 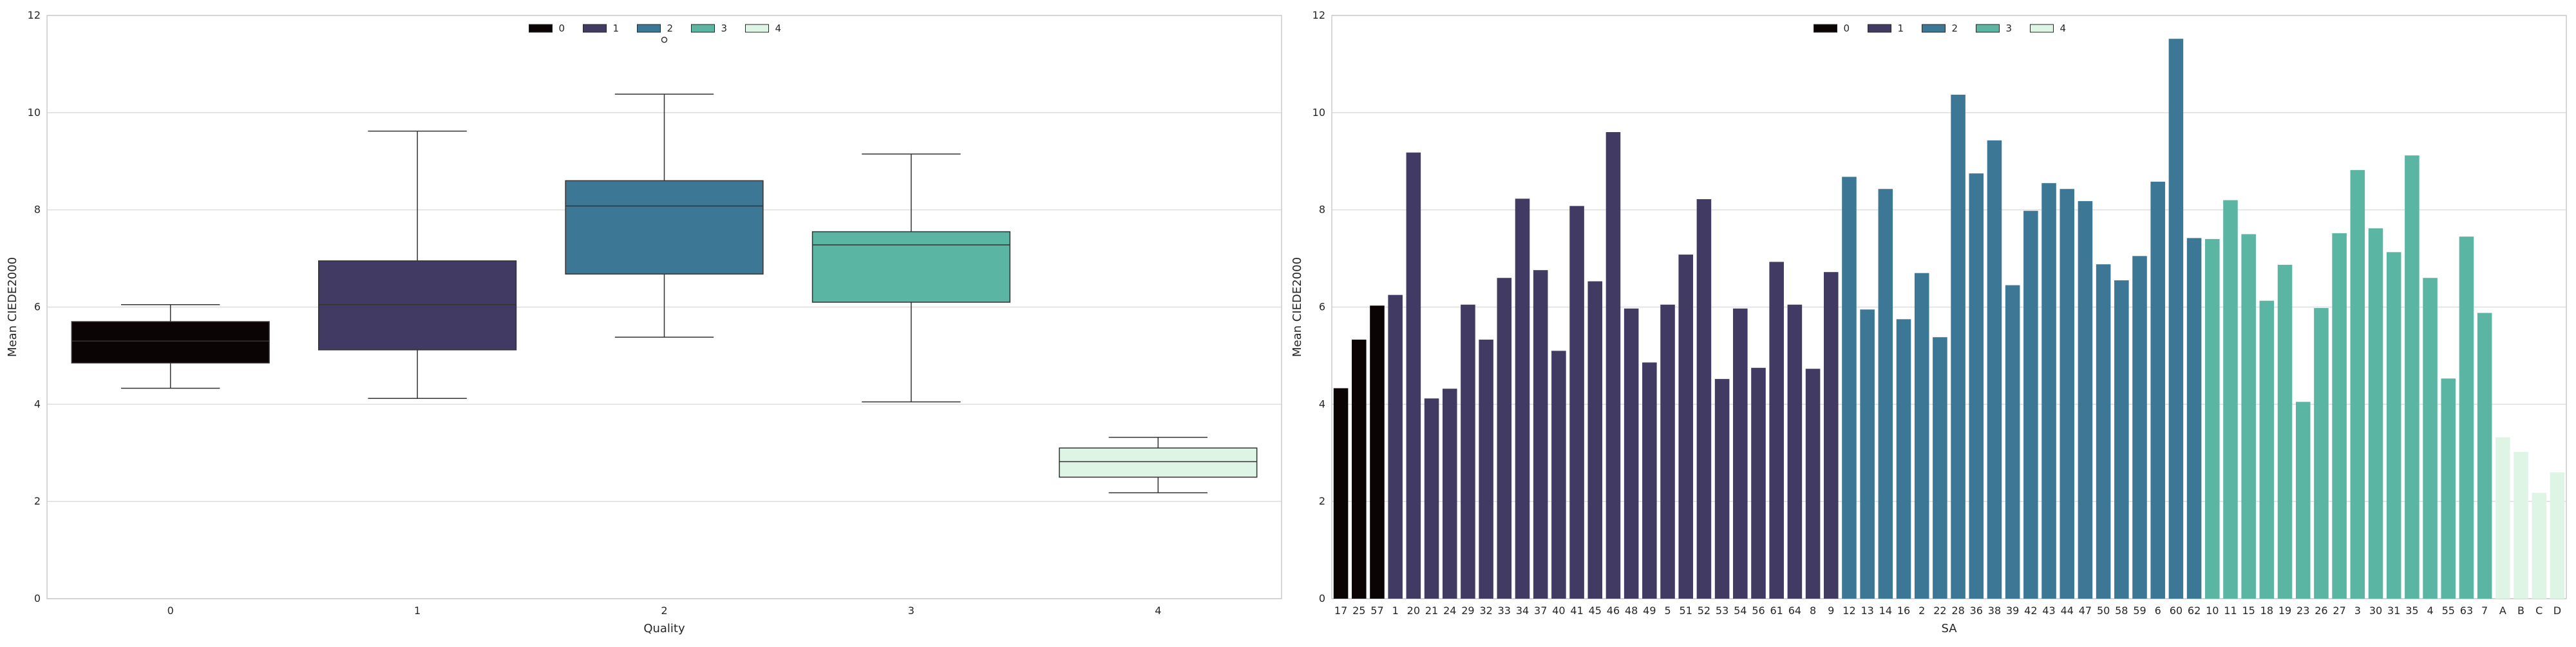 What do you see at coordinates (2539, 610) in the screenshot?
I see `x-tick-label: C` at bounding box center [2539, 610].